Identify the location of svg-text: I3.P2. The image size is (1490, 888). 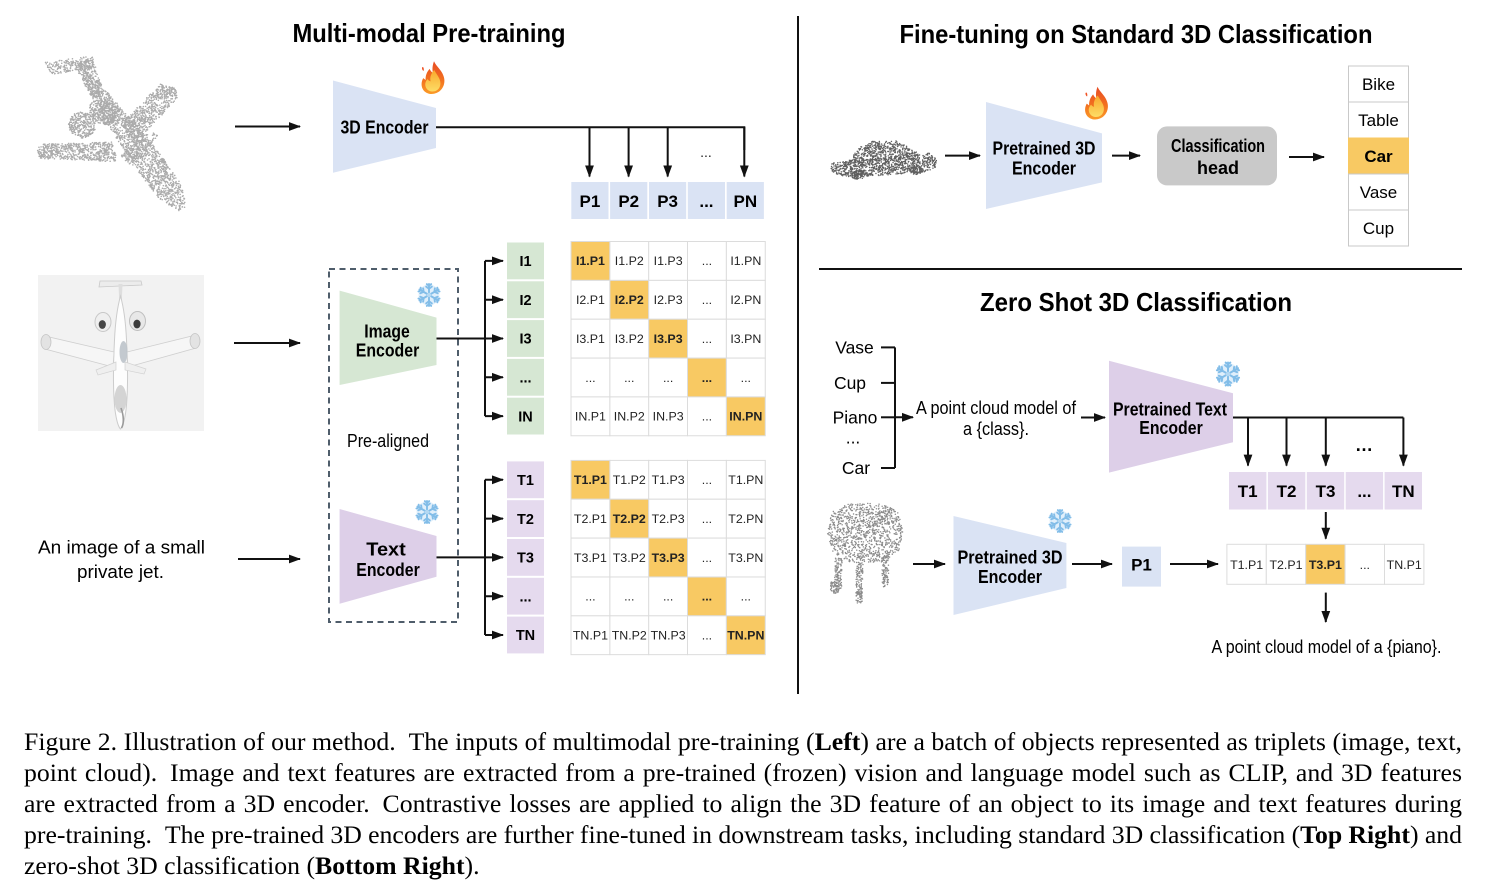
(629, 339).